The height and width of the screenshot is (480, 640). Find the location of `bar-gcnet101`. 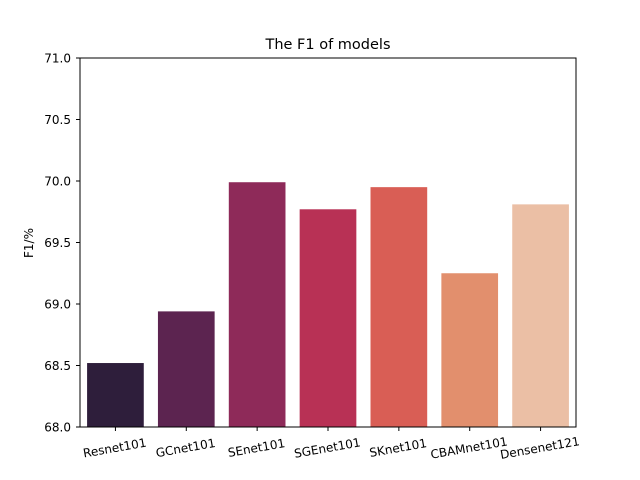

bar-gcnet101 is located at coordinates (186, 369).